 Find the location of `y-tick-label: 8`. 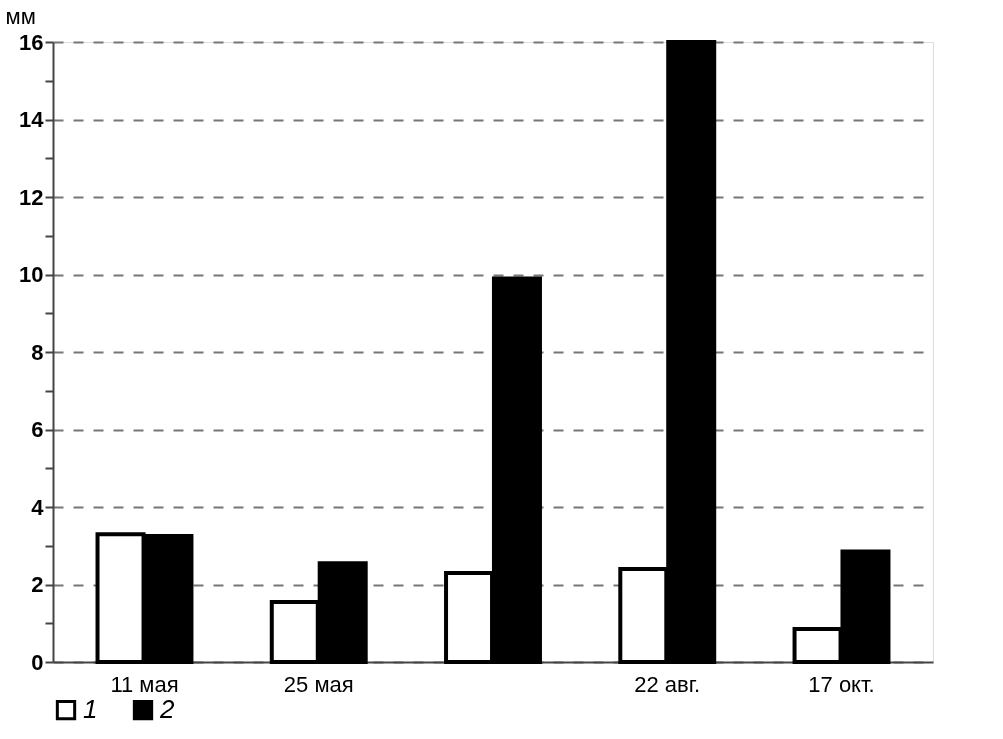

y-tick-label: 8 is located at coordinates (37, 352).